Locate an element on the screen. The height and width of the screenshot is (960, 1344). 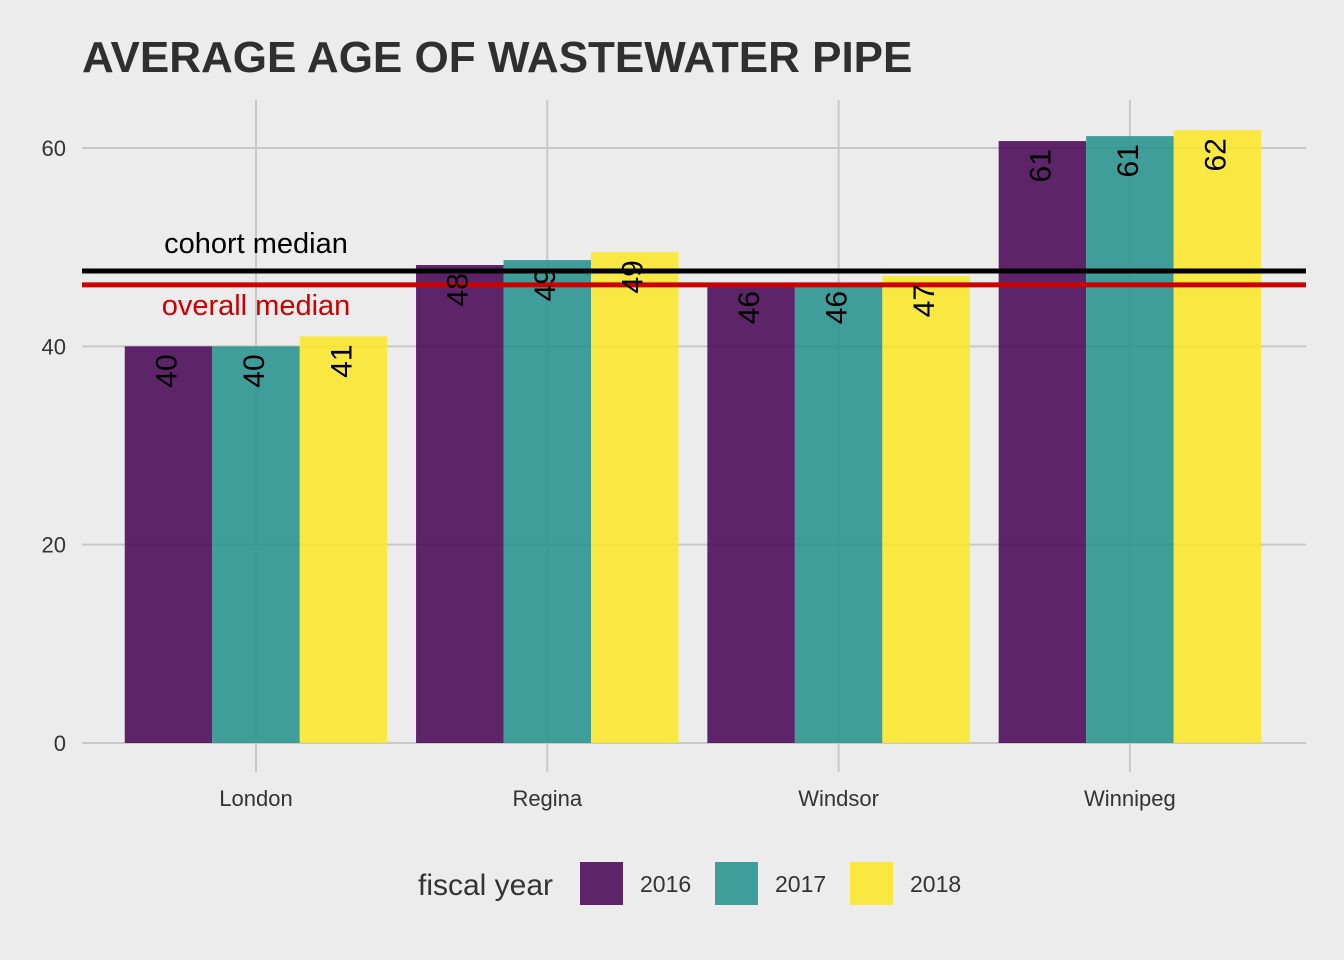
y-tick-label: 20 is located at coordinates (54, 545).